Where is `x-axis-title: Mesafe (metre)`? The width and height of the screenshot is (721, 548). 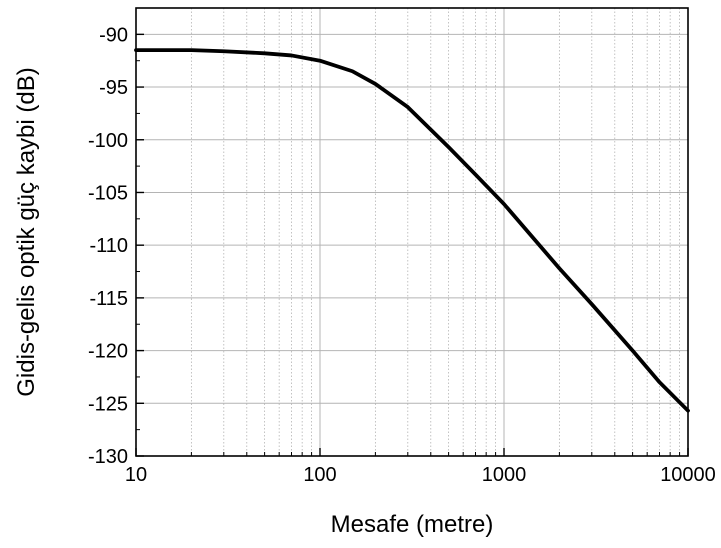 x-axis-title: Mesafe (metre) is located at coordinates (412, 524).